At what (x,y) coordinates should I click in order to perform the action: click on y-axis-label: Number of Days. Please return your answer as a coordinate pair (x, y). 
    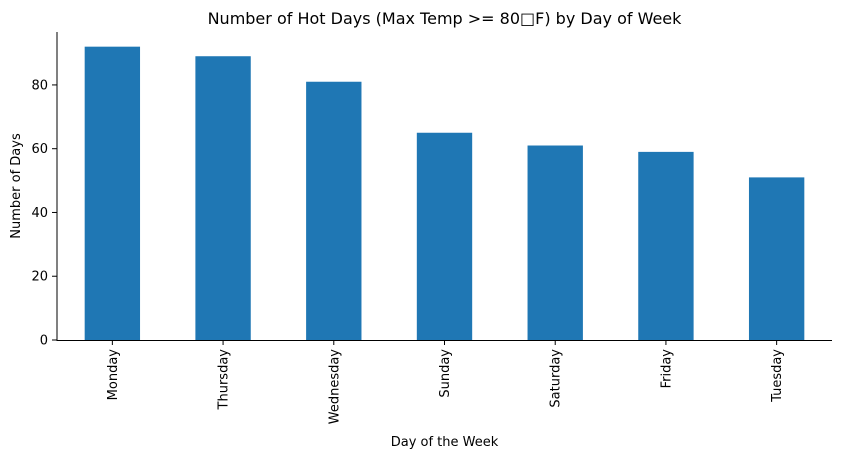
    Looking at the image, I should click on (16, 186).